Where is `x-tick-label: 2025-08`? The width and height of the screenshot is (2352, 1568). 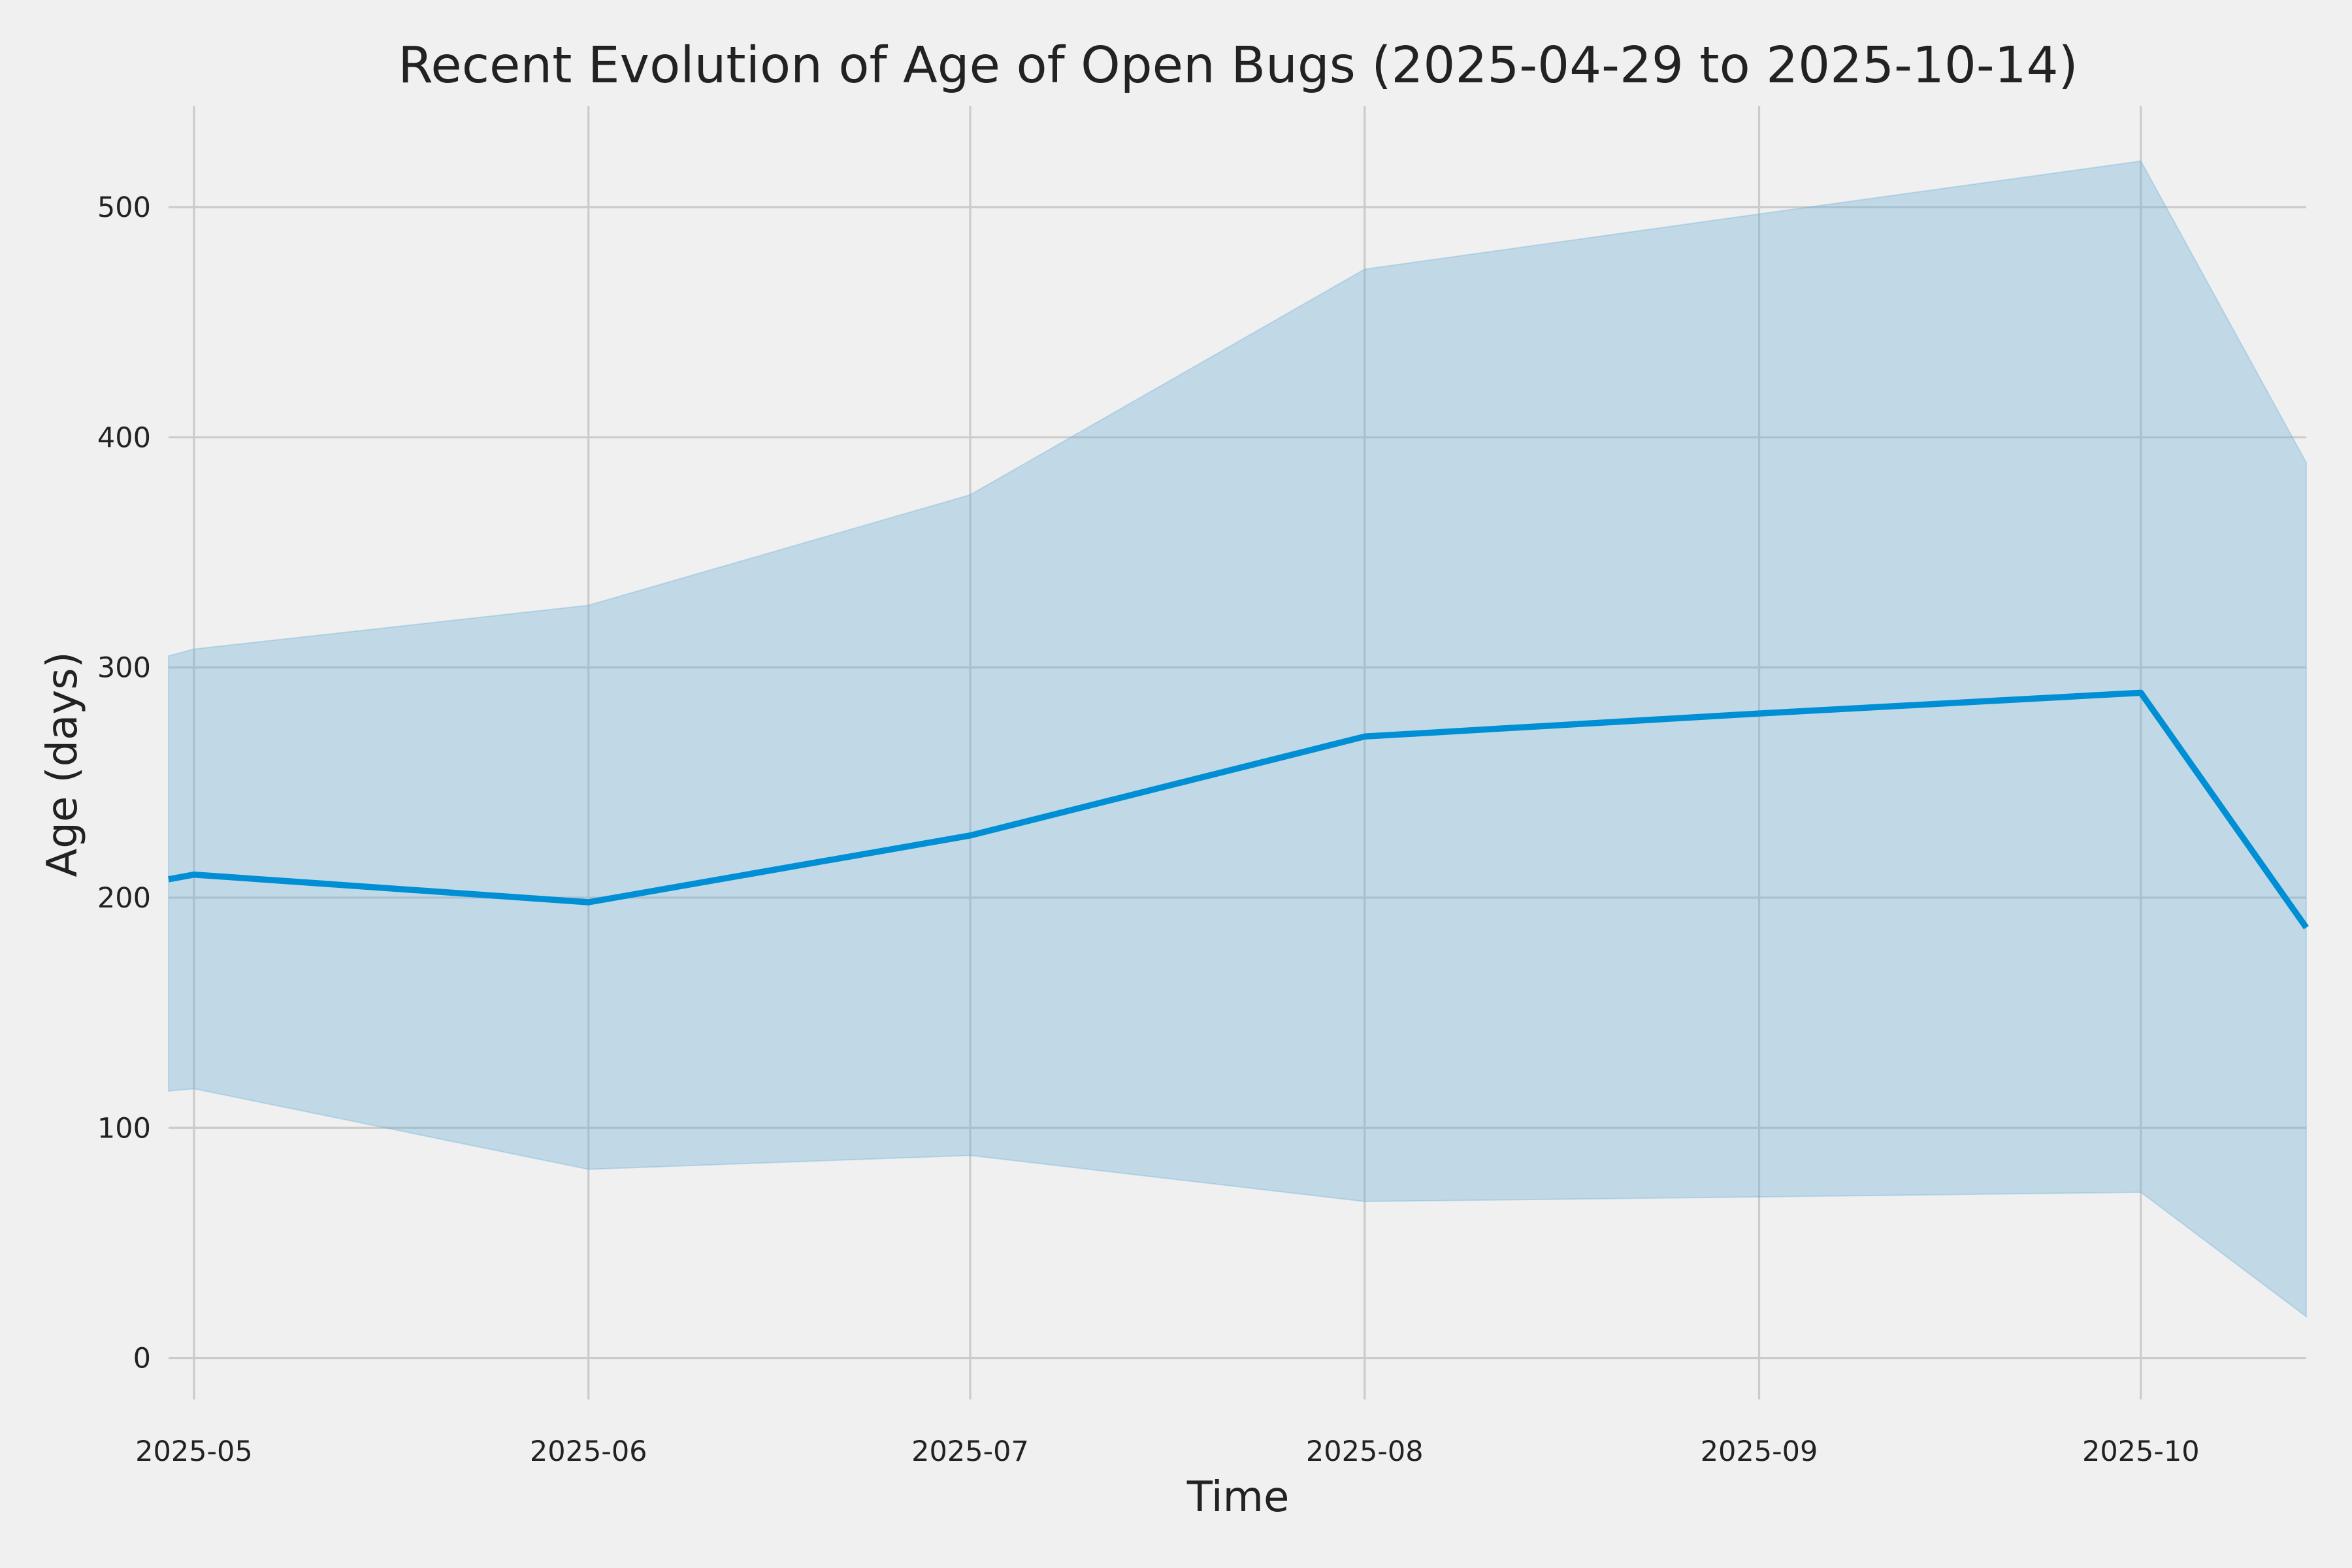 x-tick-label: 2025-08 is located at coordinates (1365, 1451).